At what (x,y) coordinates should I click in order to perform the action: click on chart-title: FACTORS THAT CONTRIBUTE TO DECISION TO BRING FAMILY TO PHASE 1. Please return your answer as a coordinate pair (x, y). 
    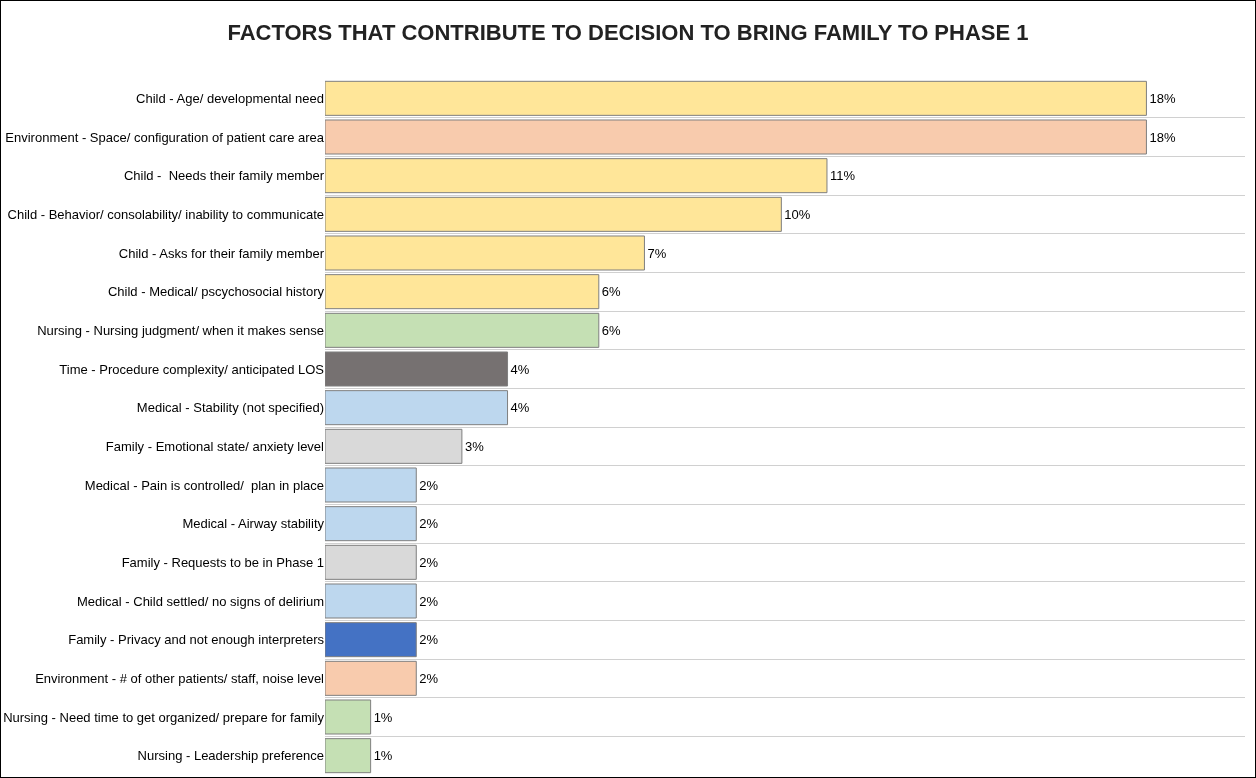
    Looking at the image, I should click on (628, 32).